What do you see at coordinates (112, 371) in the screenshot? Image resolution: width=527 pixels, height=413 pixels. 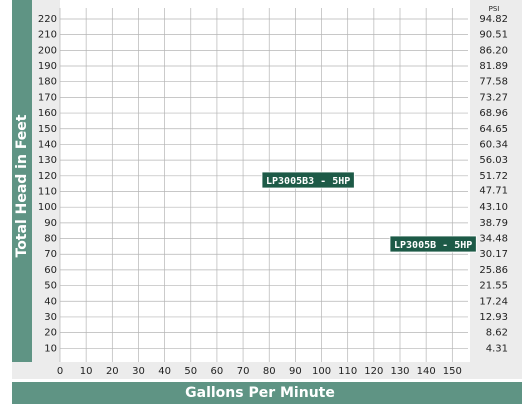 I see `x-tick-label: 20` at bounding box center [112, 371].